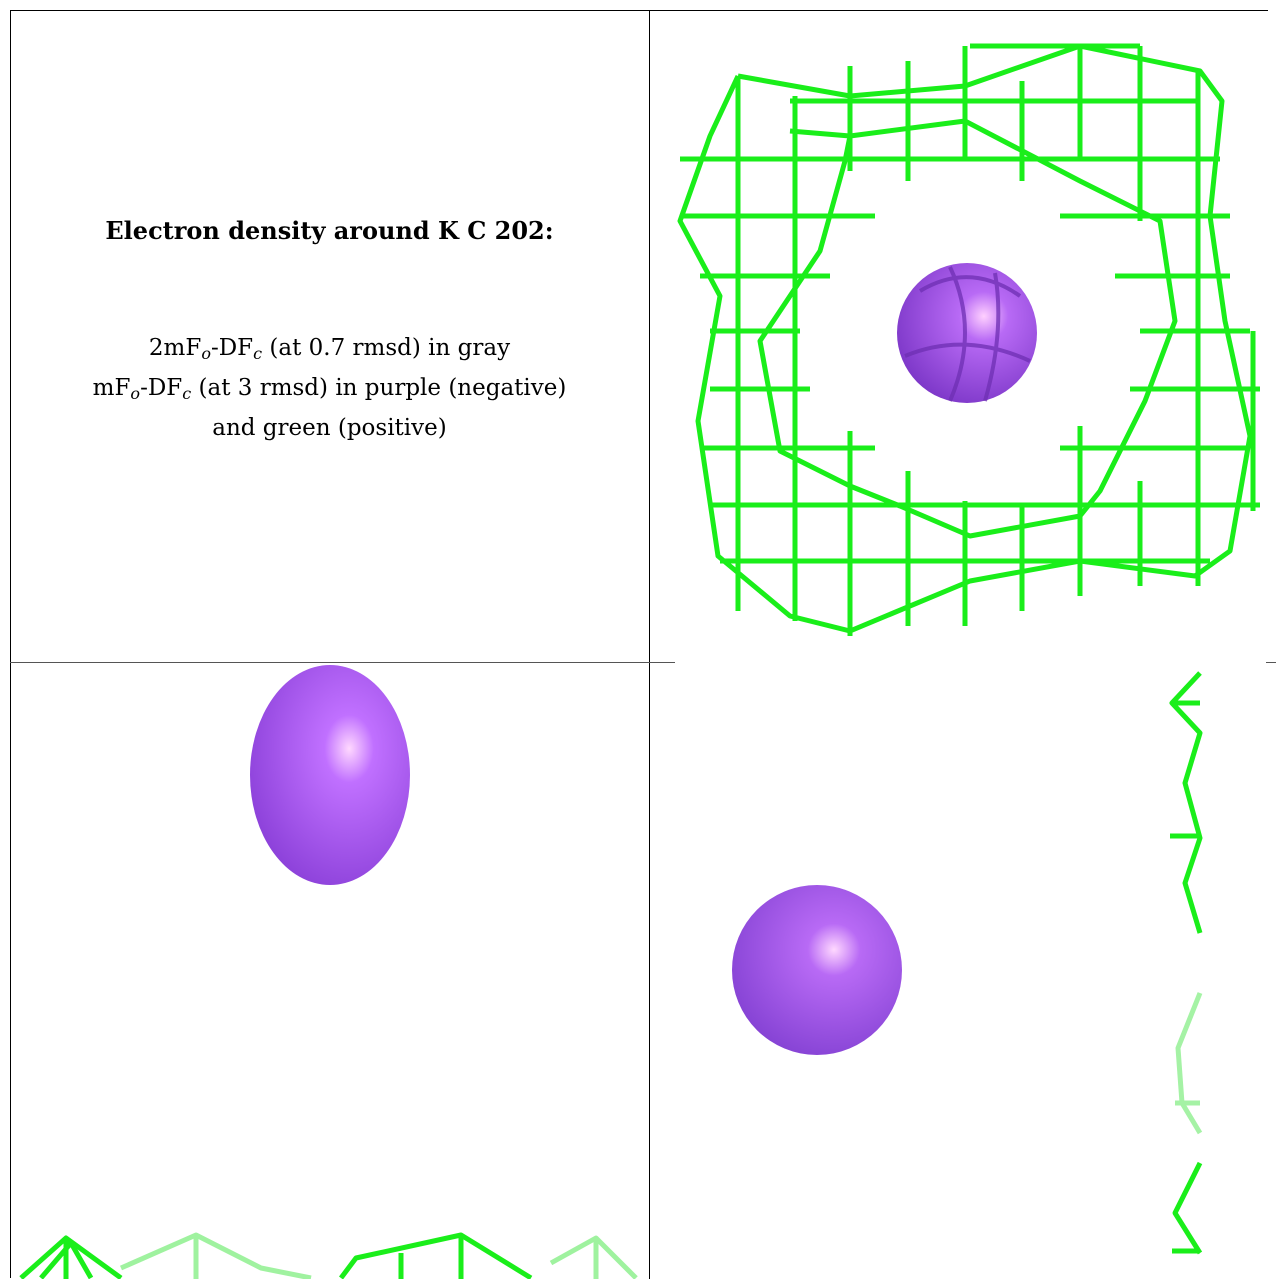  I want to click on row-divider, so click(342, 662).